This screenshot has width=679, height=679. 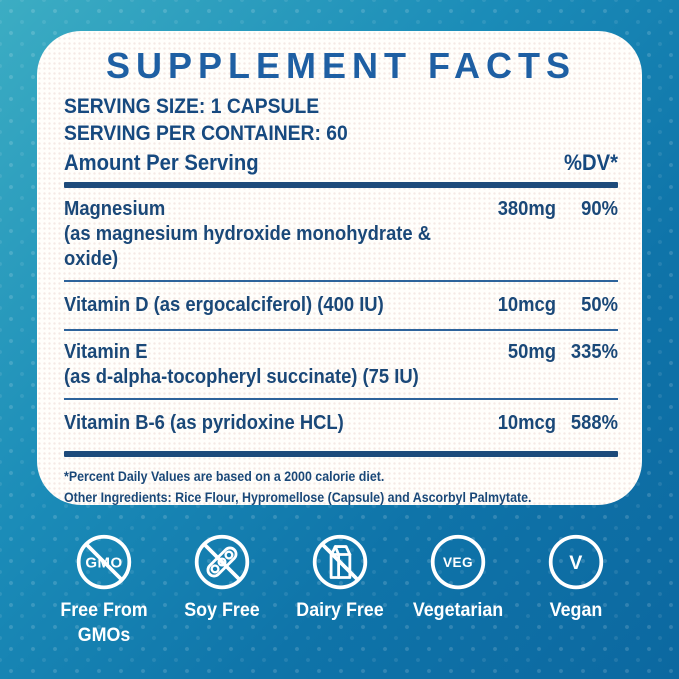 What do you see at coordinates (341, 65) in the screenshot?
I see `panel-title: SUPPLEMENT FACTS` at bounding box center [341, 65].